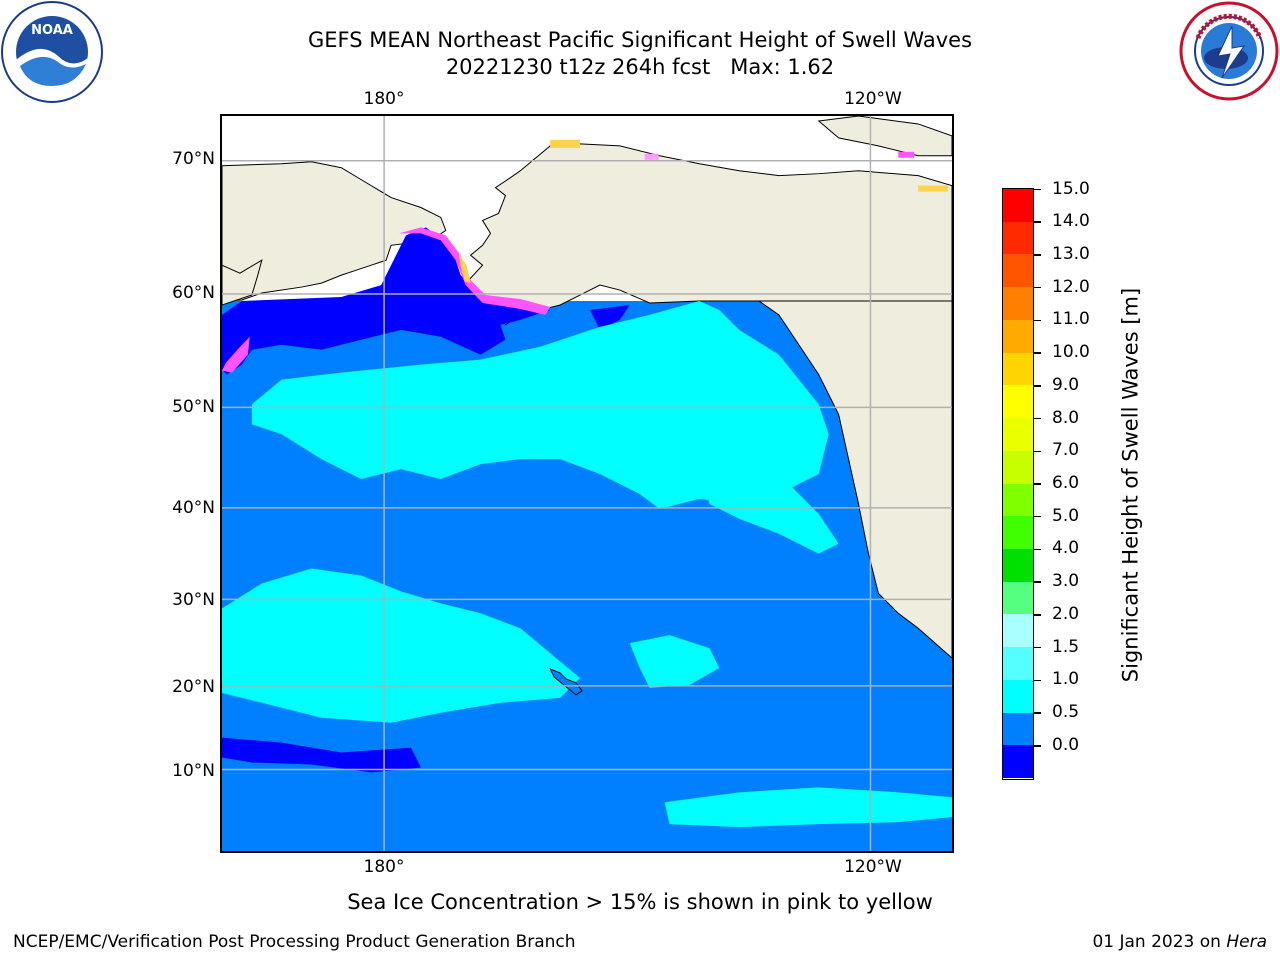 The height and width of the screenshot is (960, 1280). What do you see at coordinates (401, 645) in the screenshot?
I see `swell-mid-subtropical` at bounding box center [401, 645].